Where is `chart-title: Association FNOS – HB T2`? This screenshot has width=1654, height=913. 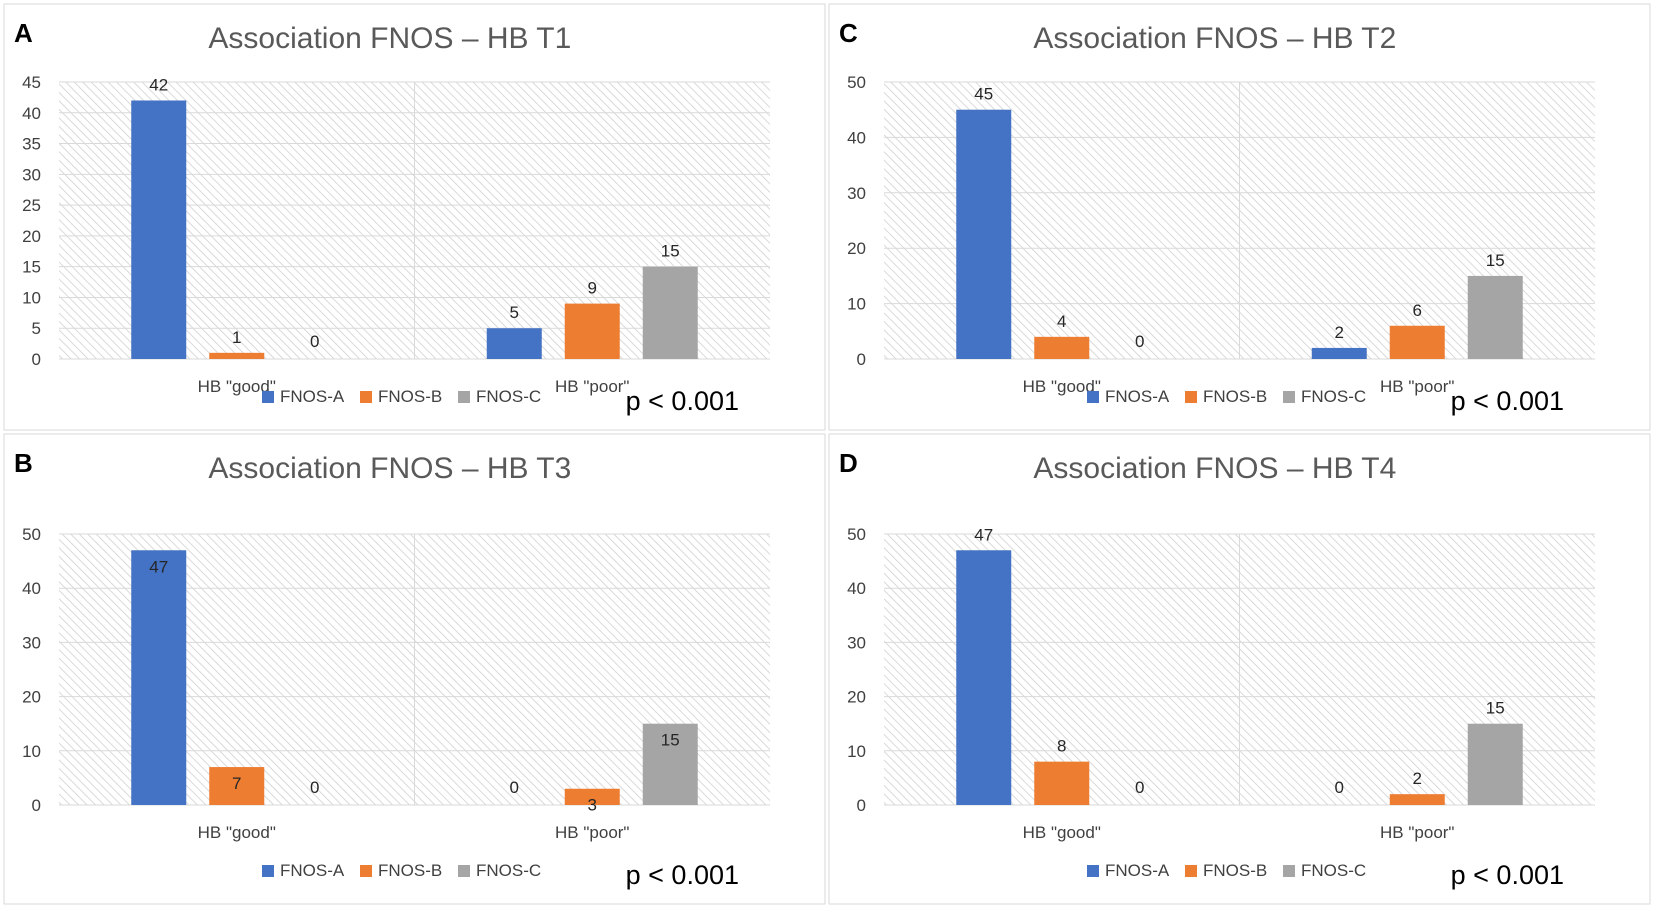 chart-title: Association FNOS – HB T2 is located at coordinates (1214, 38).